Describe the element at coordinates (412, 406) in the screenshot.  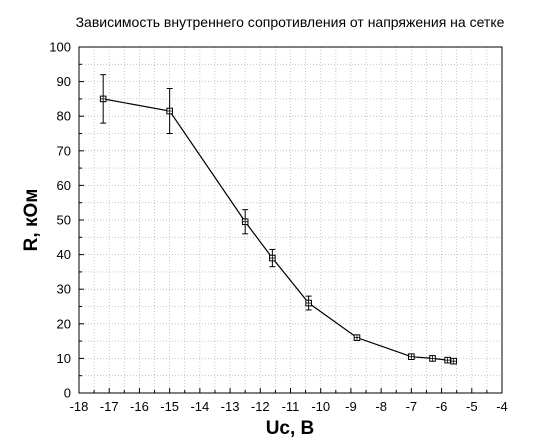
I see `x-tick-label: -7` at that location.